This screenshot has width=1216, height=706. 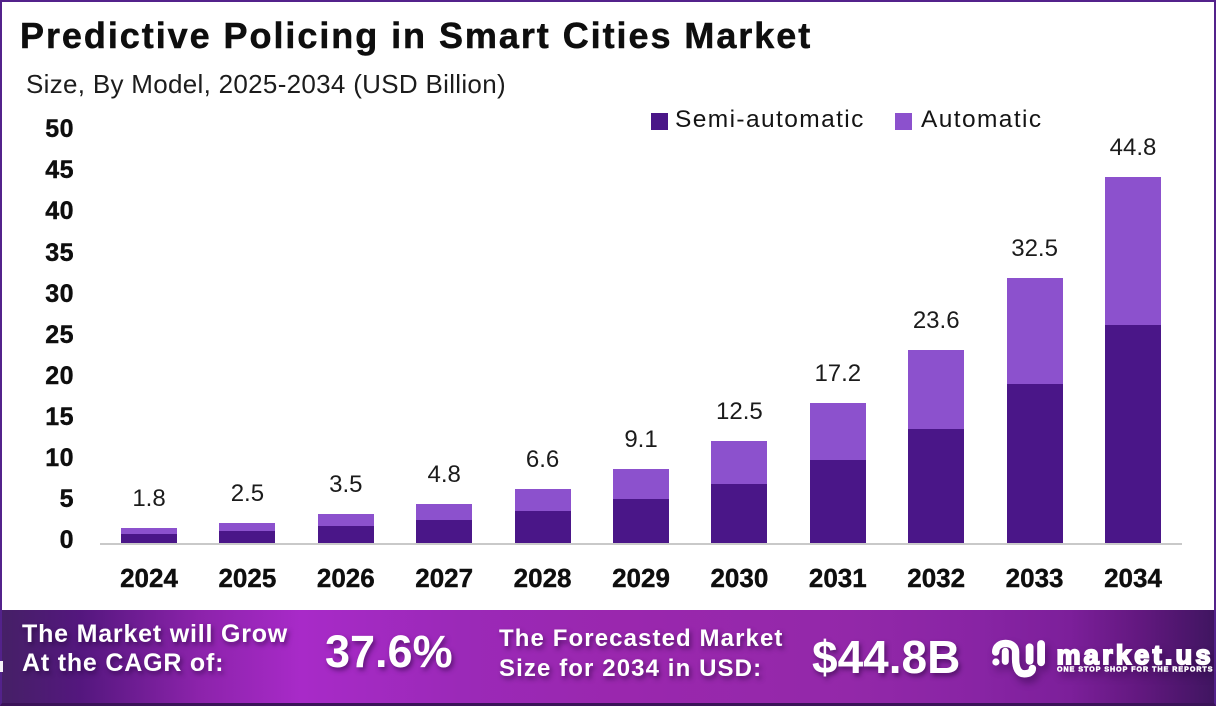 What do you see at coordinates (1135, 670) in the screenshot?
I see `svg-text: ONE STOP SHOP FOR THE REPORTS` at bounding box center [1135, 670].